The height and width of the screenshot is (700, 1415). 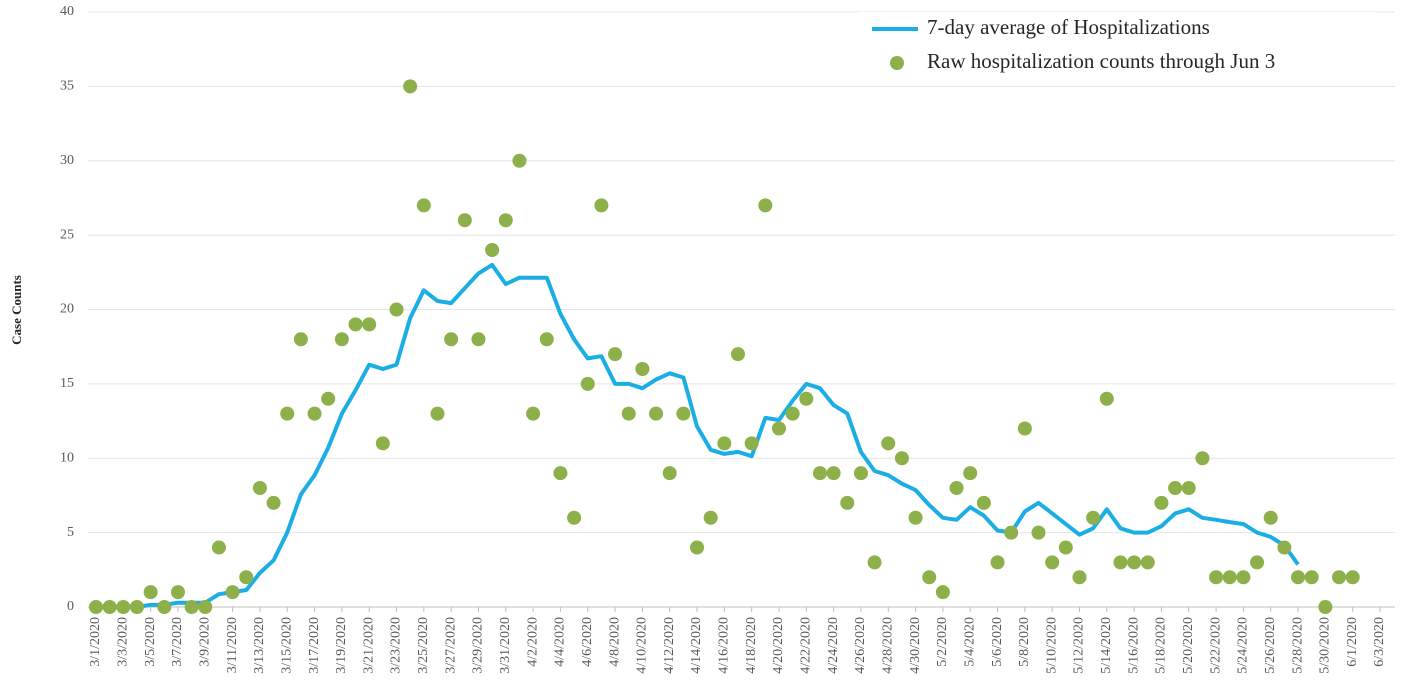 I want to click on y-tick-label: 0, so click(x=70, y=606).